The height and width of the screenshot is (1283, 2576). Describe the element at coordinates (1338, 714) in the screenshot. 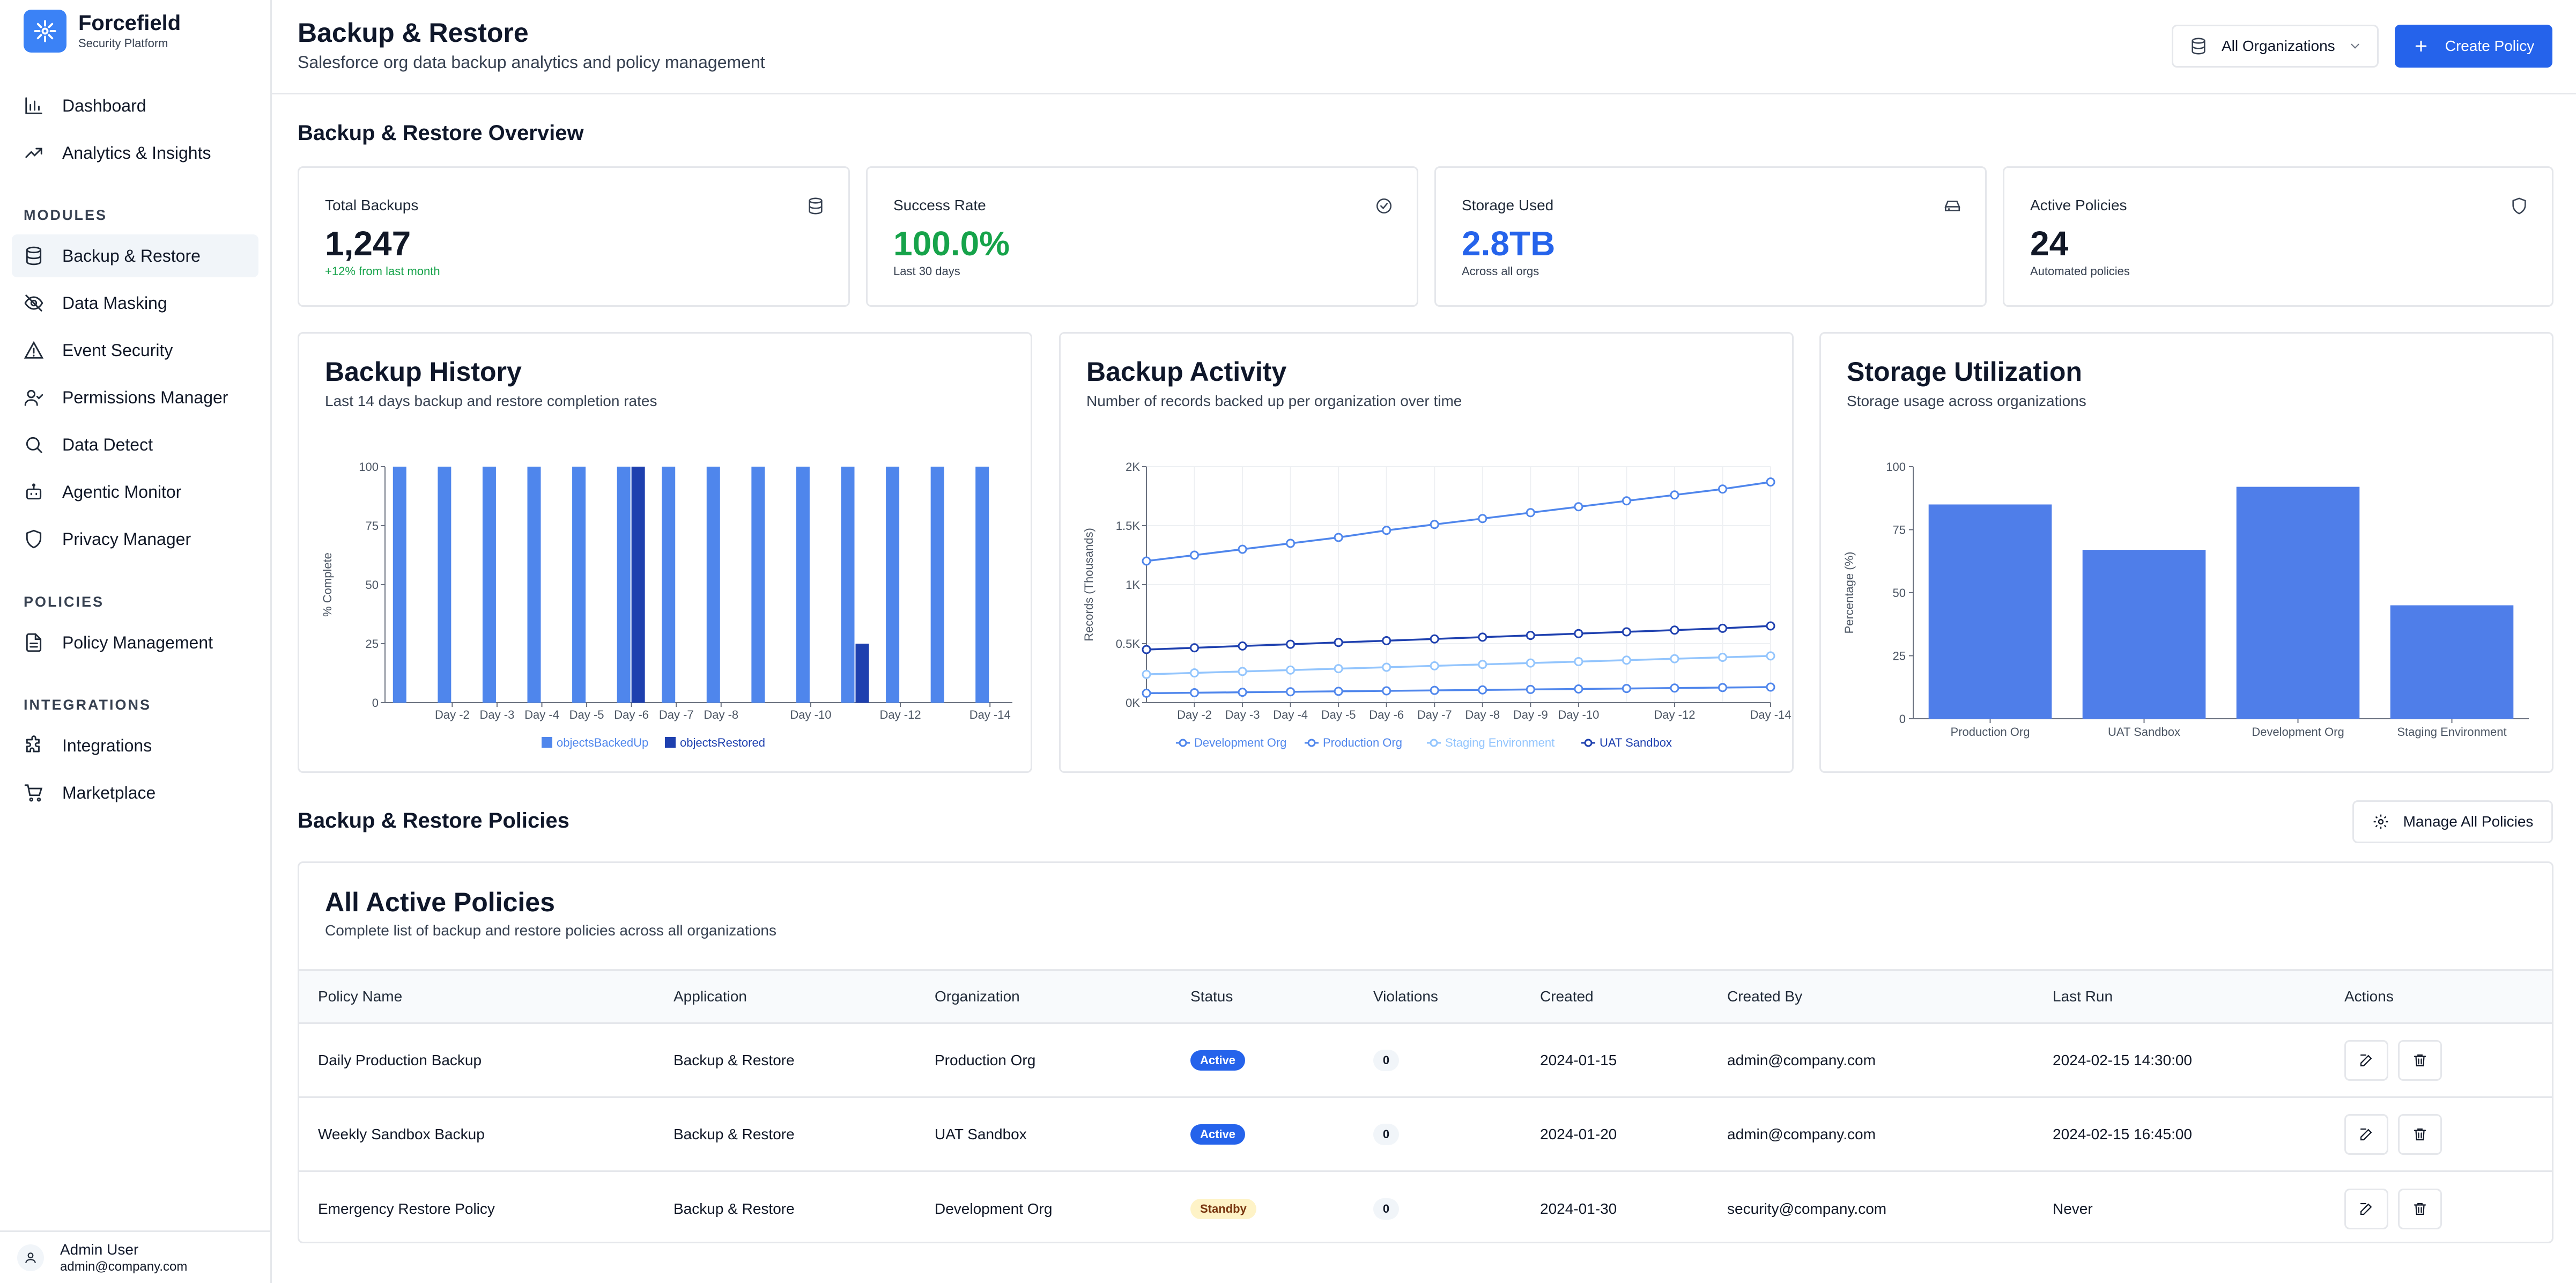

I see `x-tick-label: Day -5` at that location.